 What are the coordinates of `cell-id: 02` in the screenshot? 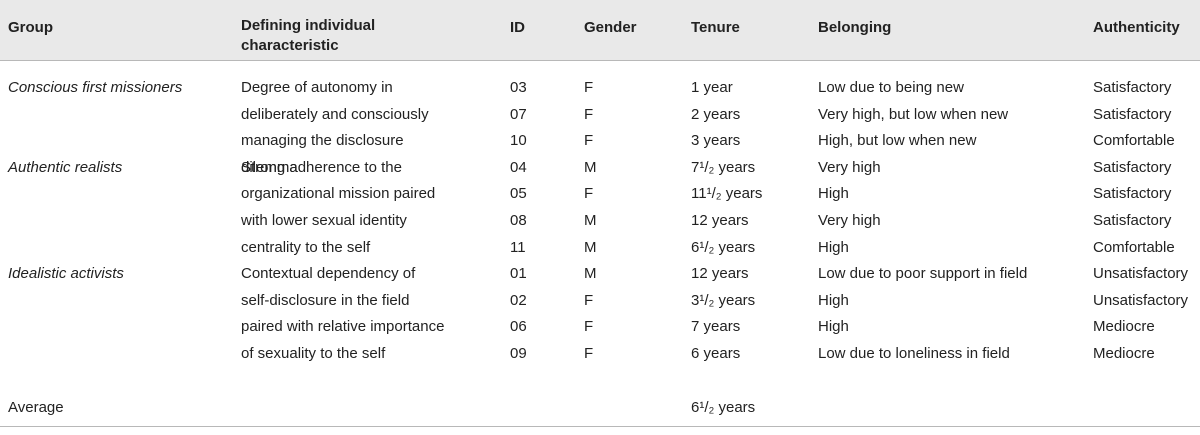 It's located at (518, 300).